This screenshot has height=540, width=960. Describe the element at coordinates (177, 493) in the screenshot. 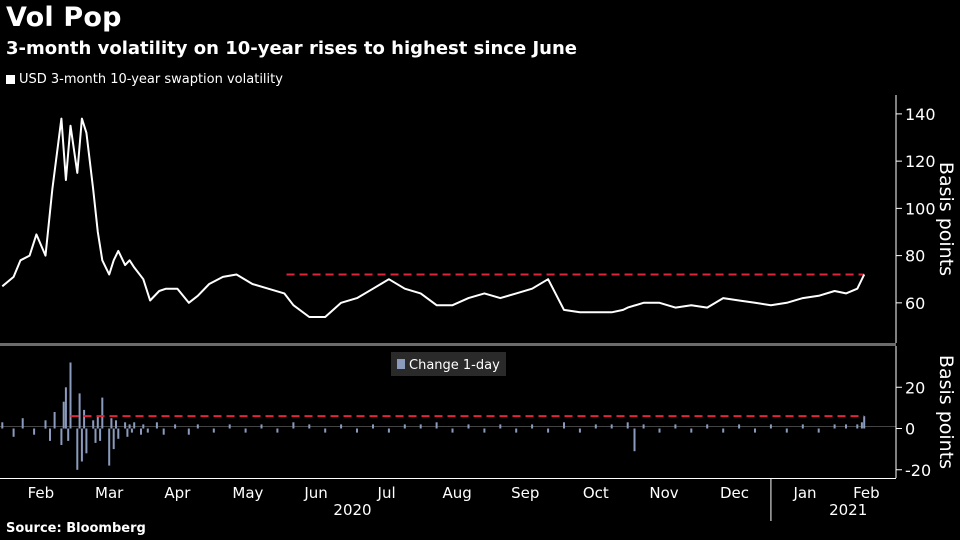

I see `x-month-label: Apr` at that location.